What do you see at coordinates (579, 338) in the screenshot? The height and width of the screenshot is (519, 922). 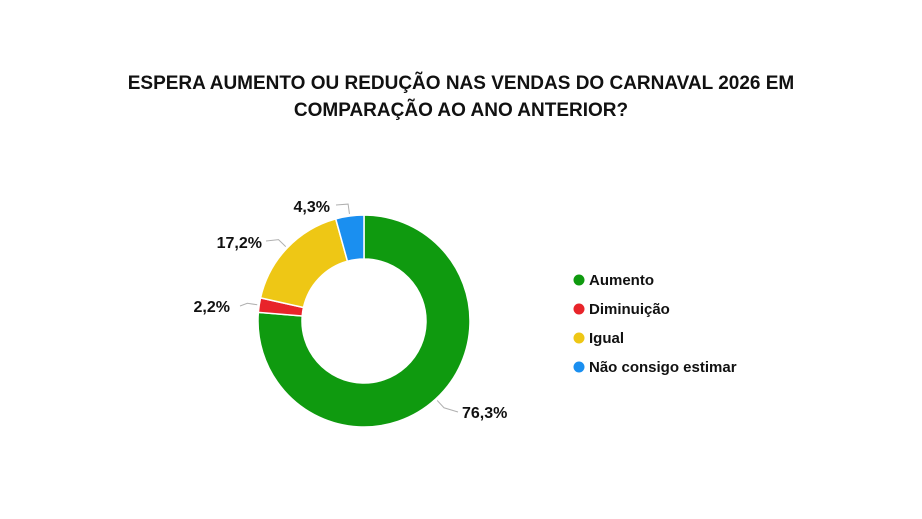 I see `legend-marker-igual` at bounding box center [579, 338].